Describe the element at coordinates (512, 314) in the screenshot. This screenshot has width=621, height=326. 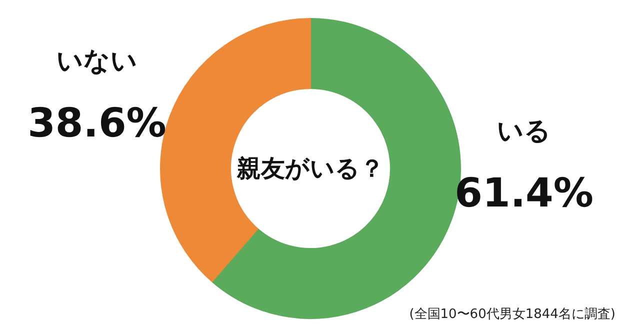
I see `text: (全国10〜60代男女1844名に調査)` at that location.